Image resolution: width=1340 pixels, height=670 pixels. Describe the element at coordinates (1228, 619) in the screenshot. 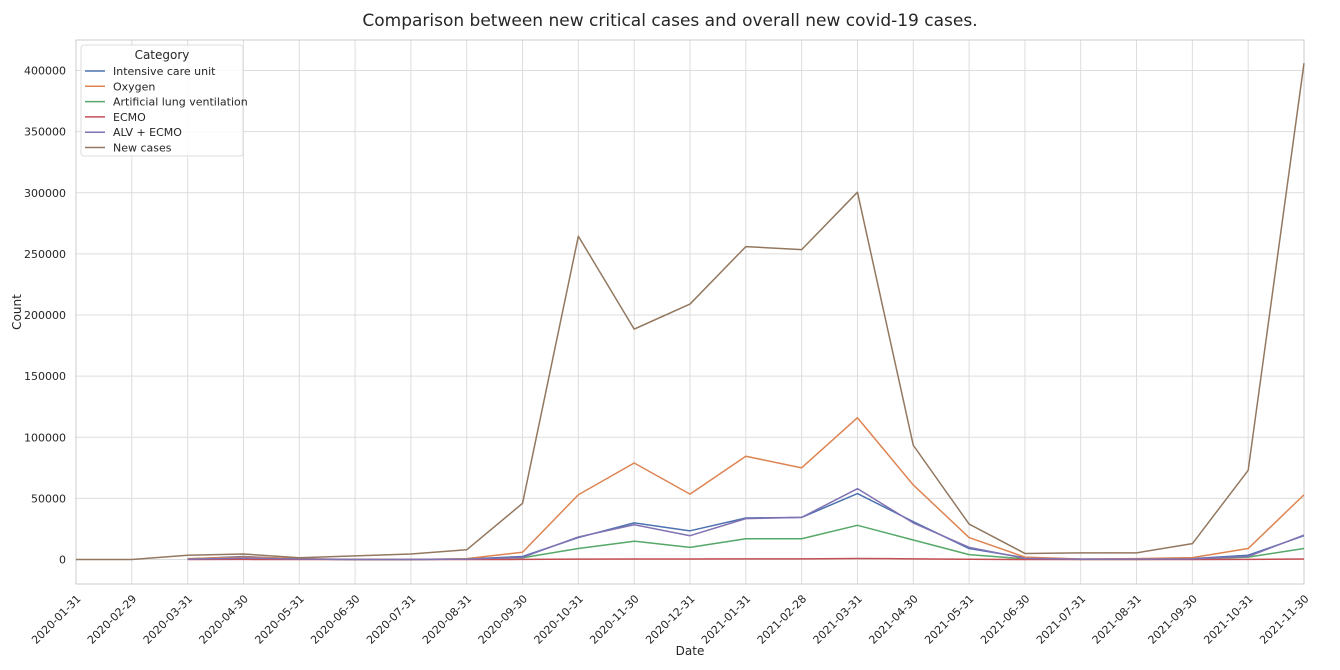

I see `x-tick-label: 2021-10-31` at that location.